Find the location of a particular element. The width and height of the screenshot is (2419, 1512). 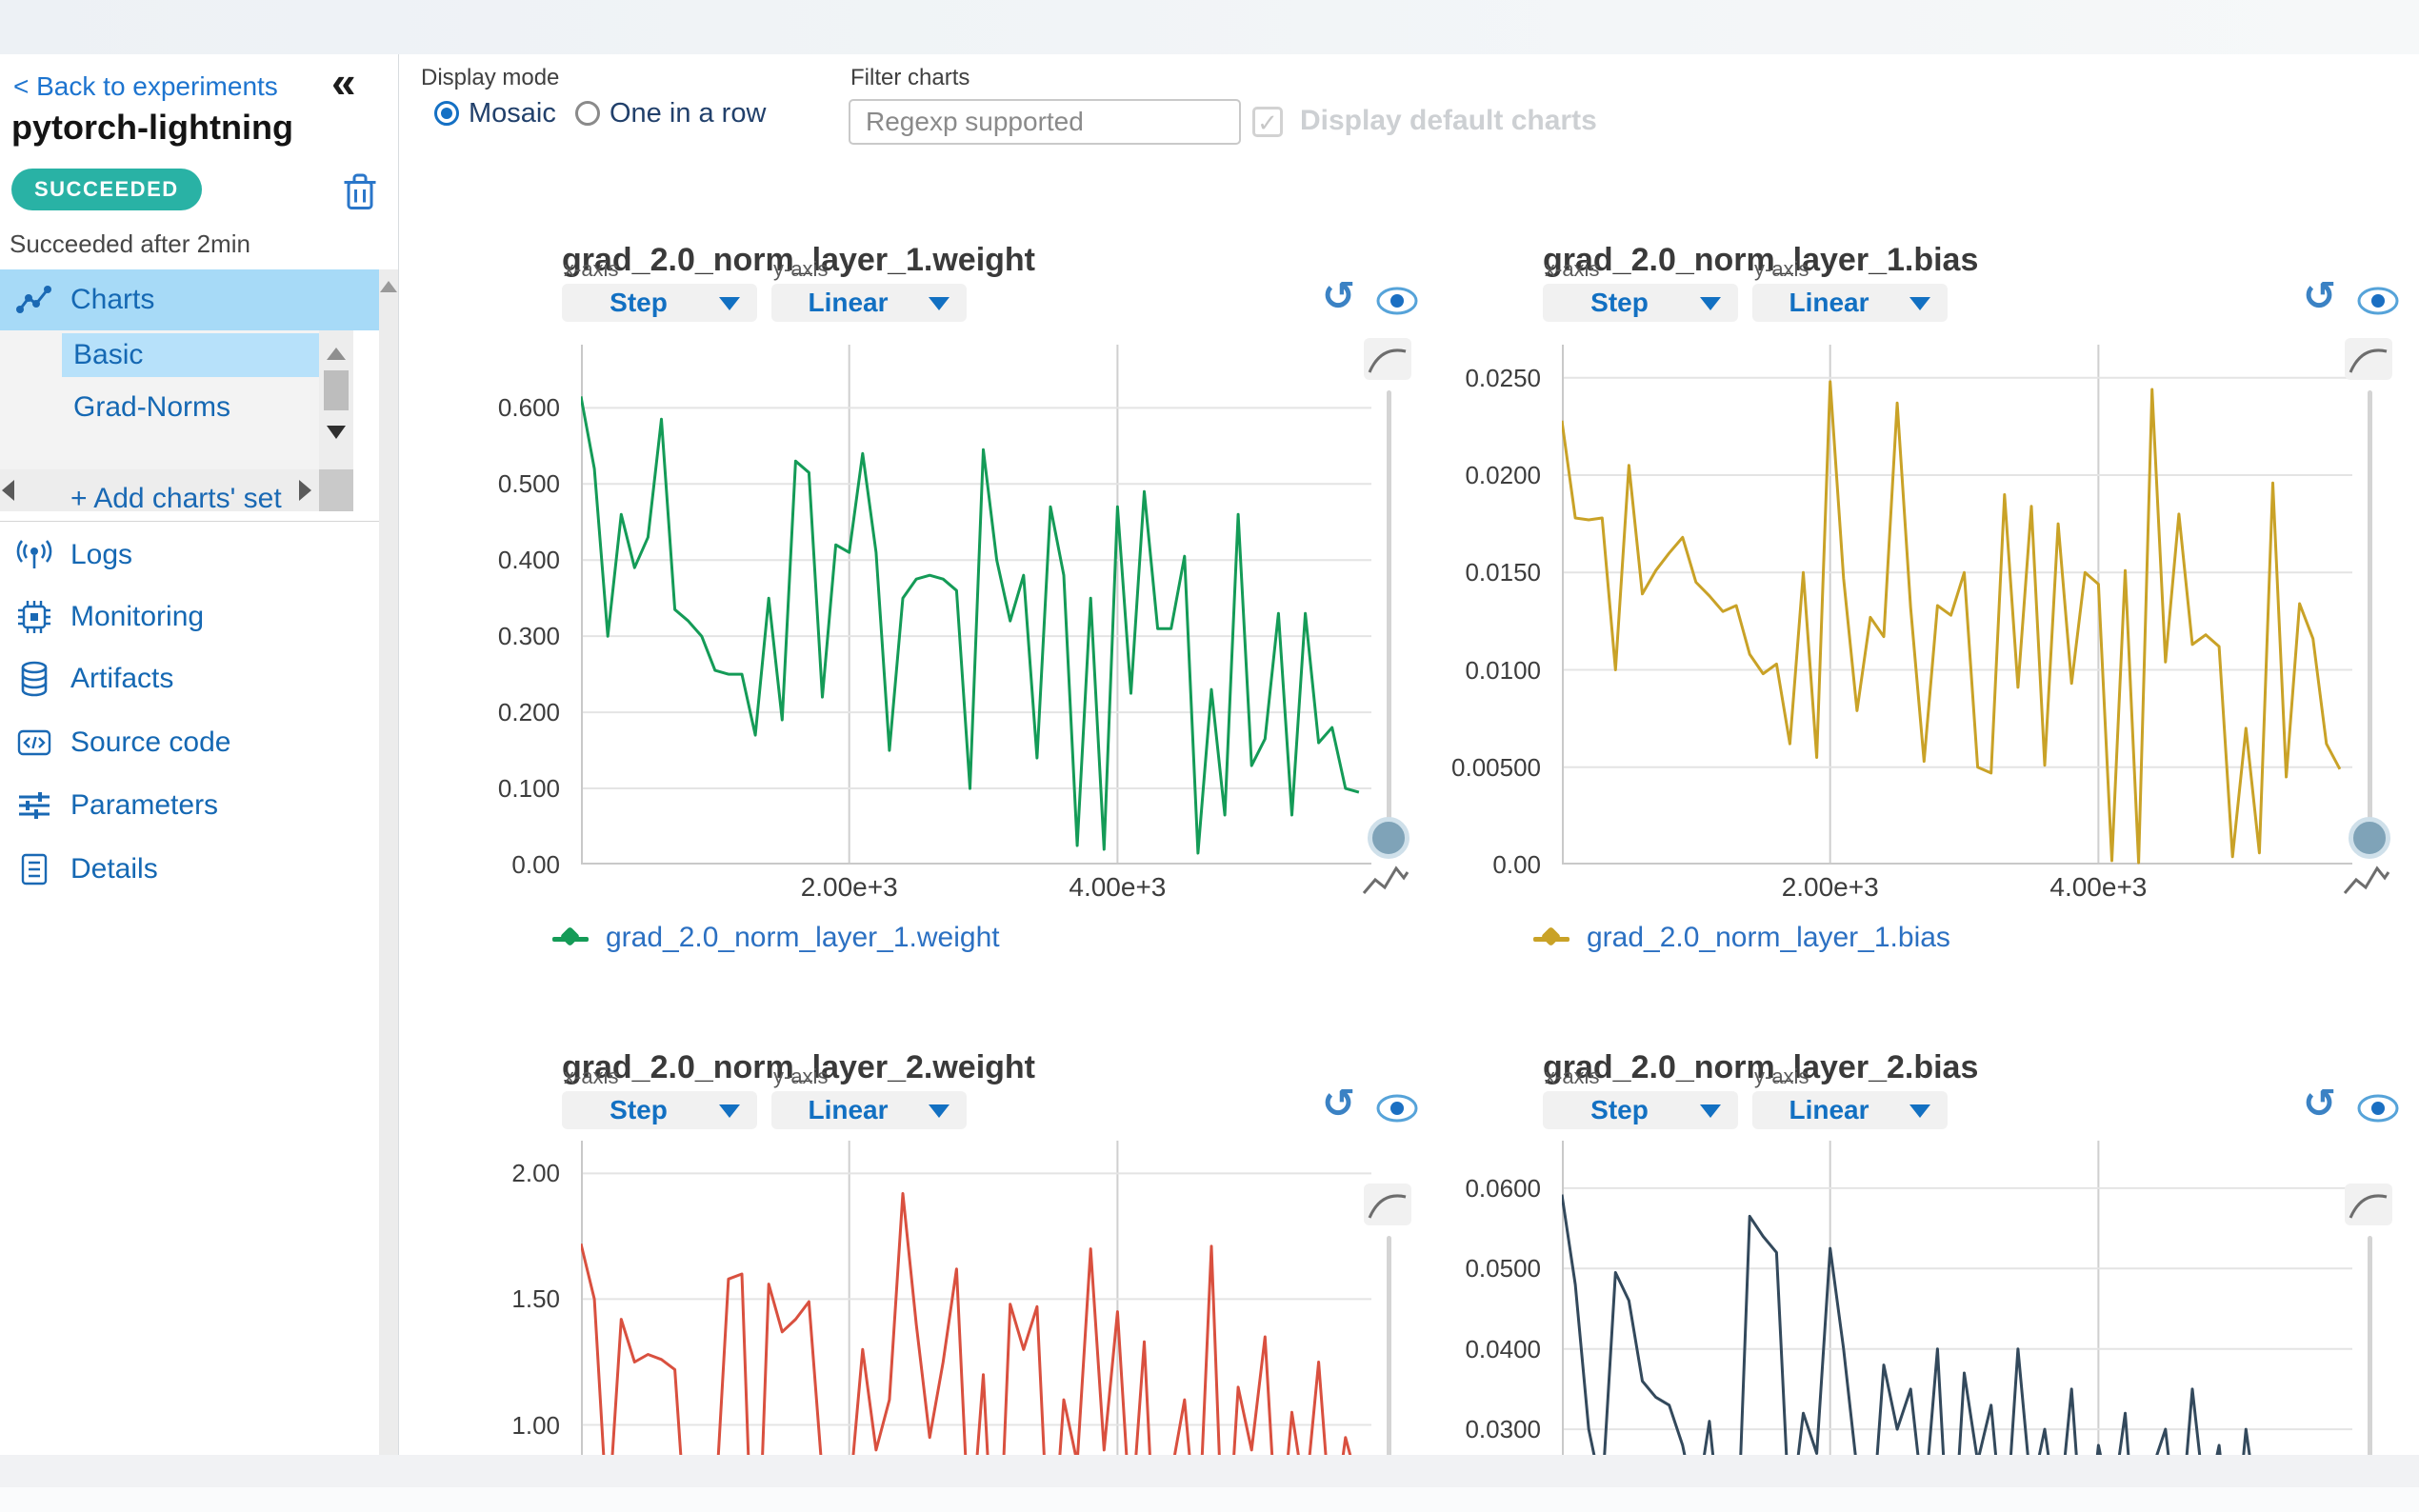

legend-label: grad_2.0_norm_layer_1.bias is located at coordinates (1768, 937).